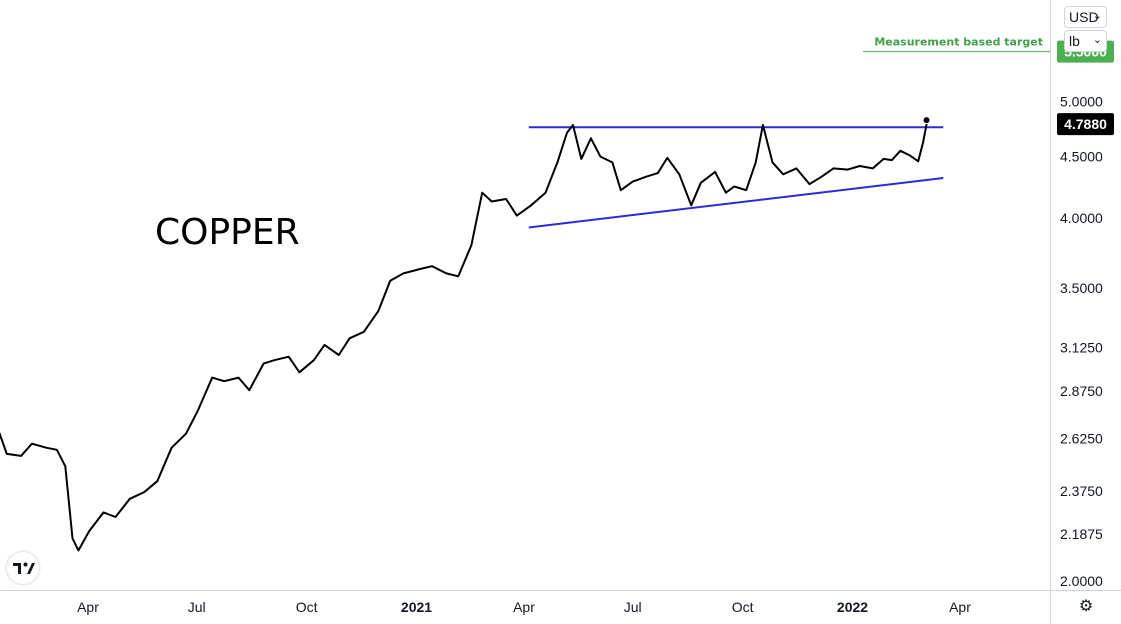 The image size is (1121, 624). Describe the element at coordinates (1081, 218) in the screenshot. I see `price-tick-label: 4.0000` at that location.